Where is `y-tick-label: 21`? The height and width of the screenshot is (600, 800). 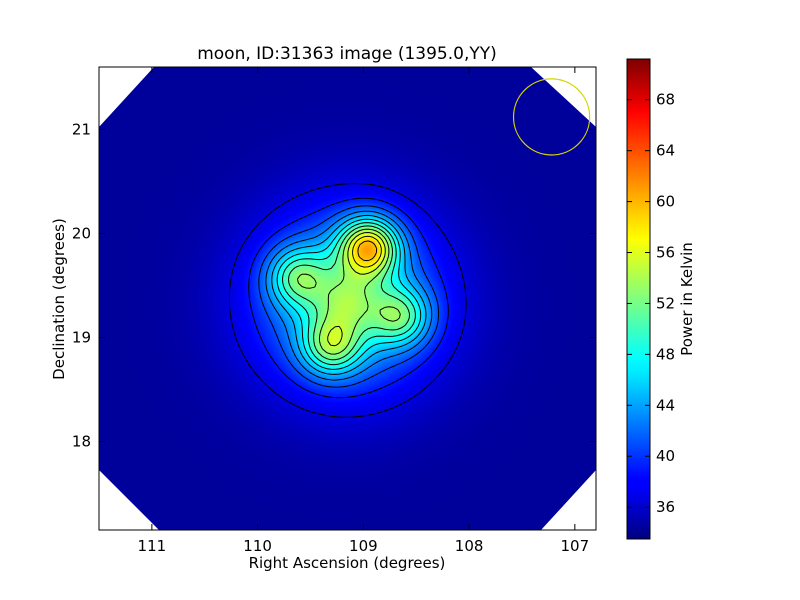 y-tick-label: 21 is located at coordinates (81, 129).